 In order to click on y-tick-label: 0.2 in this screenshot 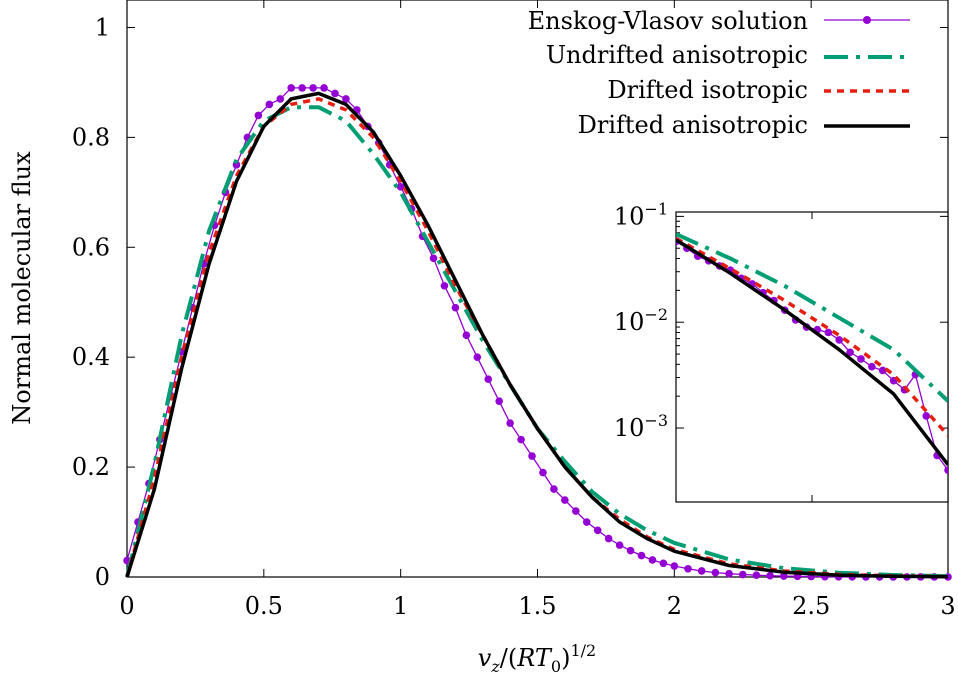, I will do `click(91, 467)`.